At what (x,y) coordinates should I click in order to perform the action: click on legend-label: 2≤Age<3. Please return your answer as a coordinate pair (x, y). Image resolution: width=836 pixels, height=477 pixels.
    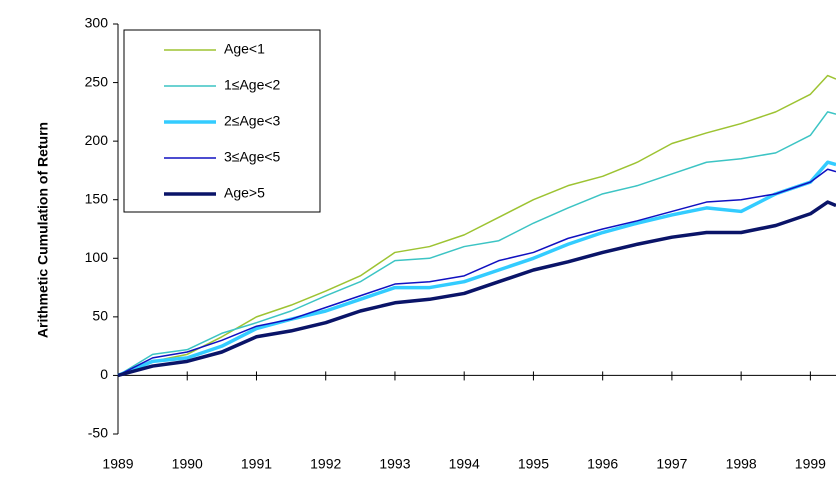
    Looking at the image, I should click on (252, 121).